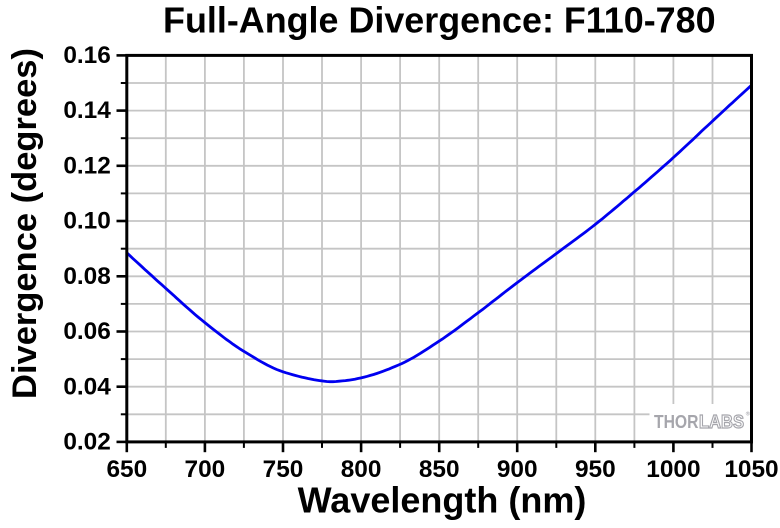 Image resolution: width=780 pixels, height=528 pixels. Describe the element at coordinates (283, 469) in the screenshot. I see `svg-text: 750` at that location.